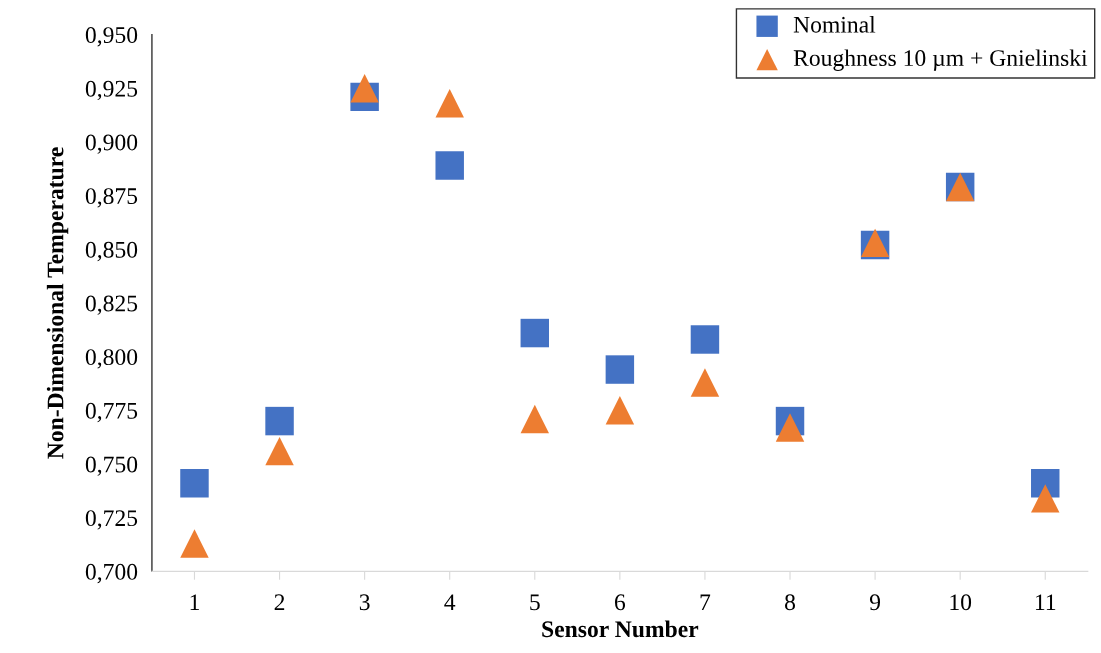 This screenshot has height=653, width=1101. What do you see at coordinates (940, 60) in the screenshot?
I see `legend-label: Roughness 10 µm + Gnielinski` at bounding box center [940, 60].